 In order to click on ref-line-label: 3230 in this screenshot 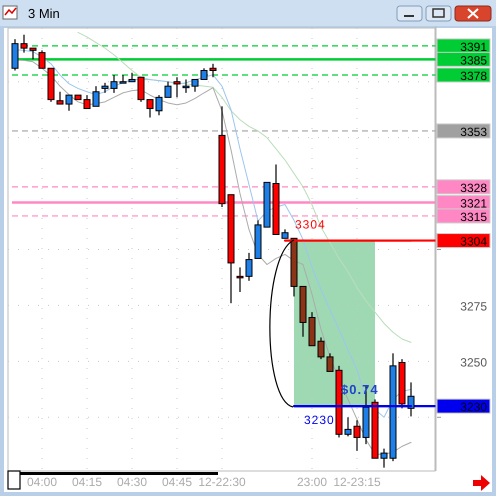, I will do `click(474, 407)`.